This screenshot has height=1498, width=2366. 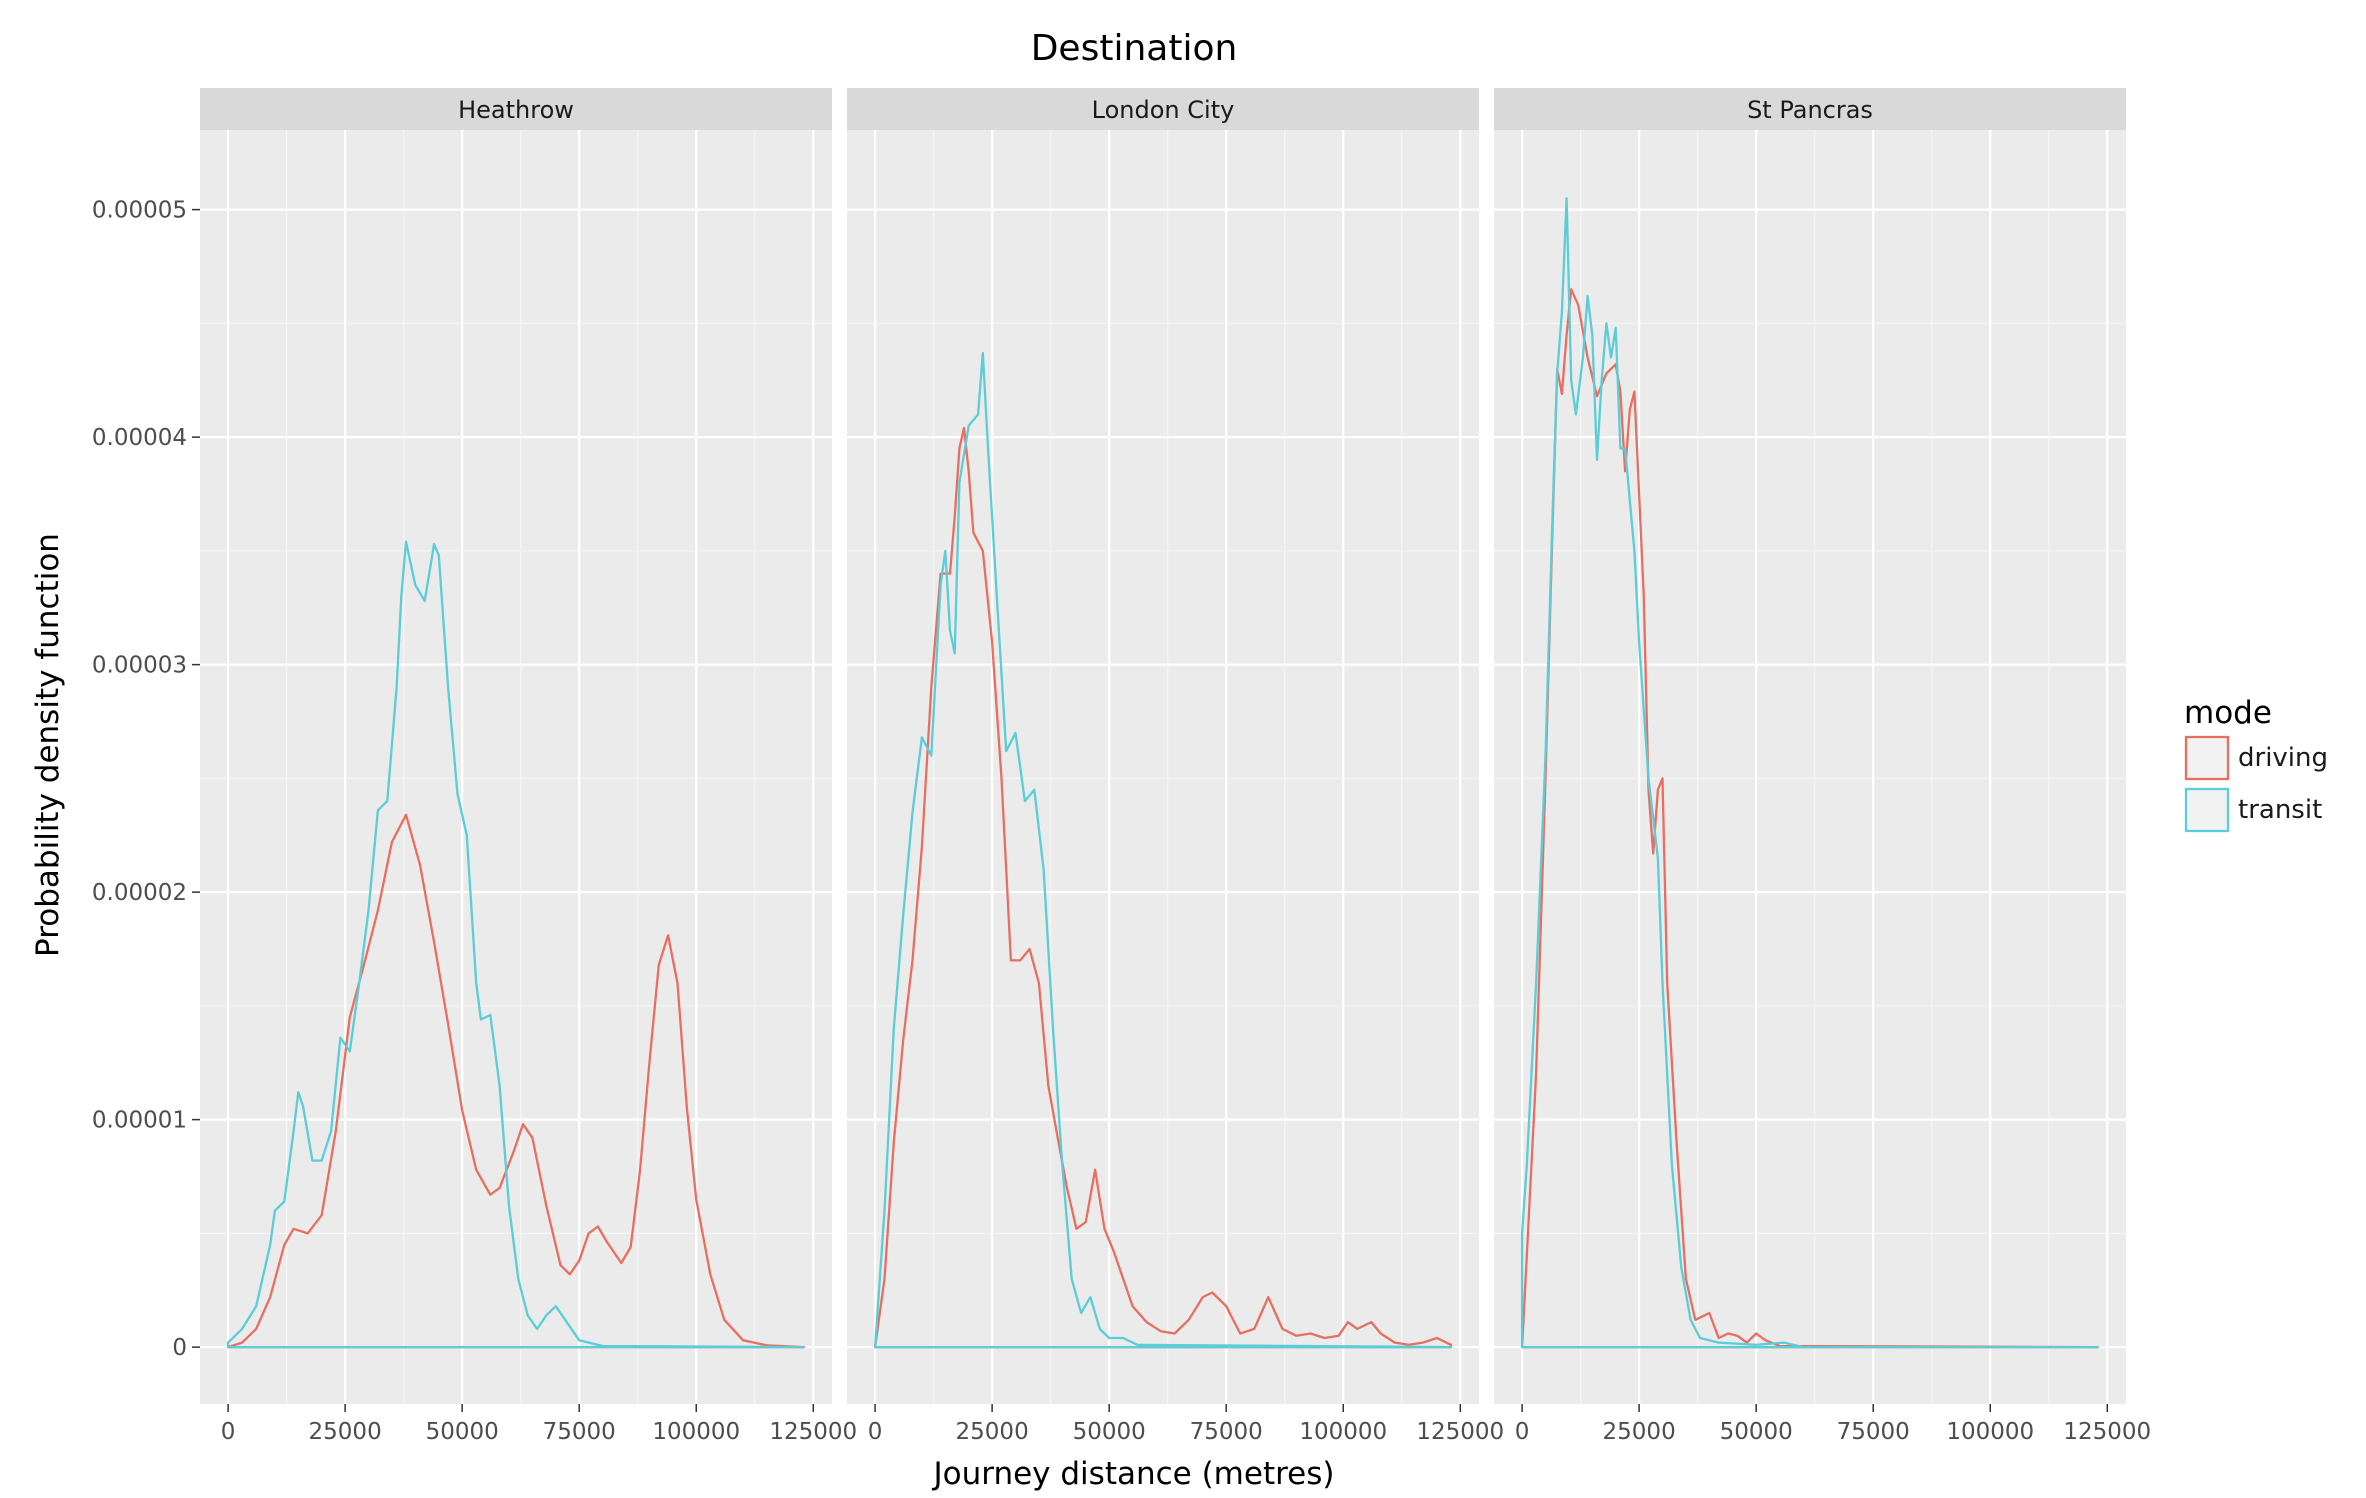 I want to click on legend-label-transit: transit, so click(x=2280, y=810).